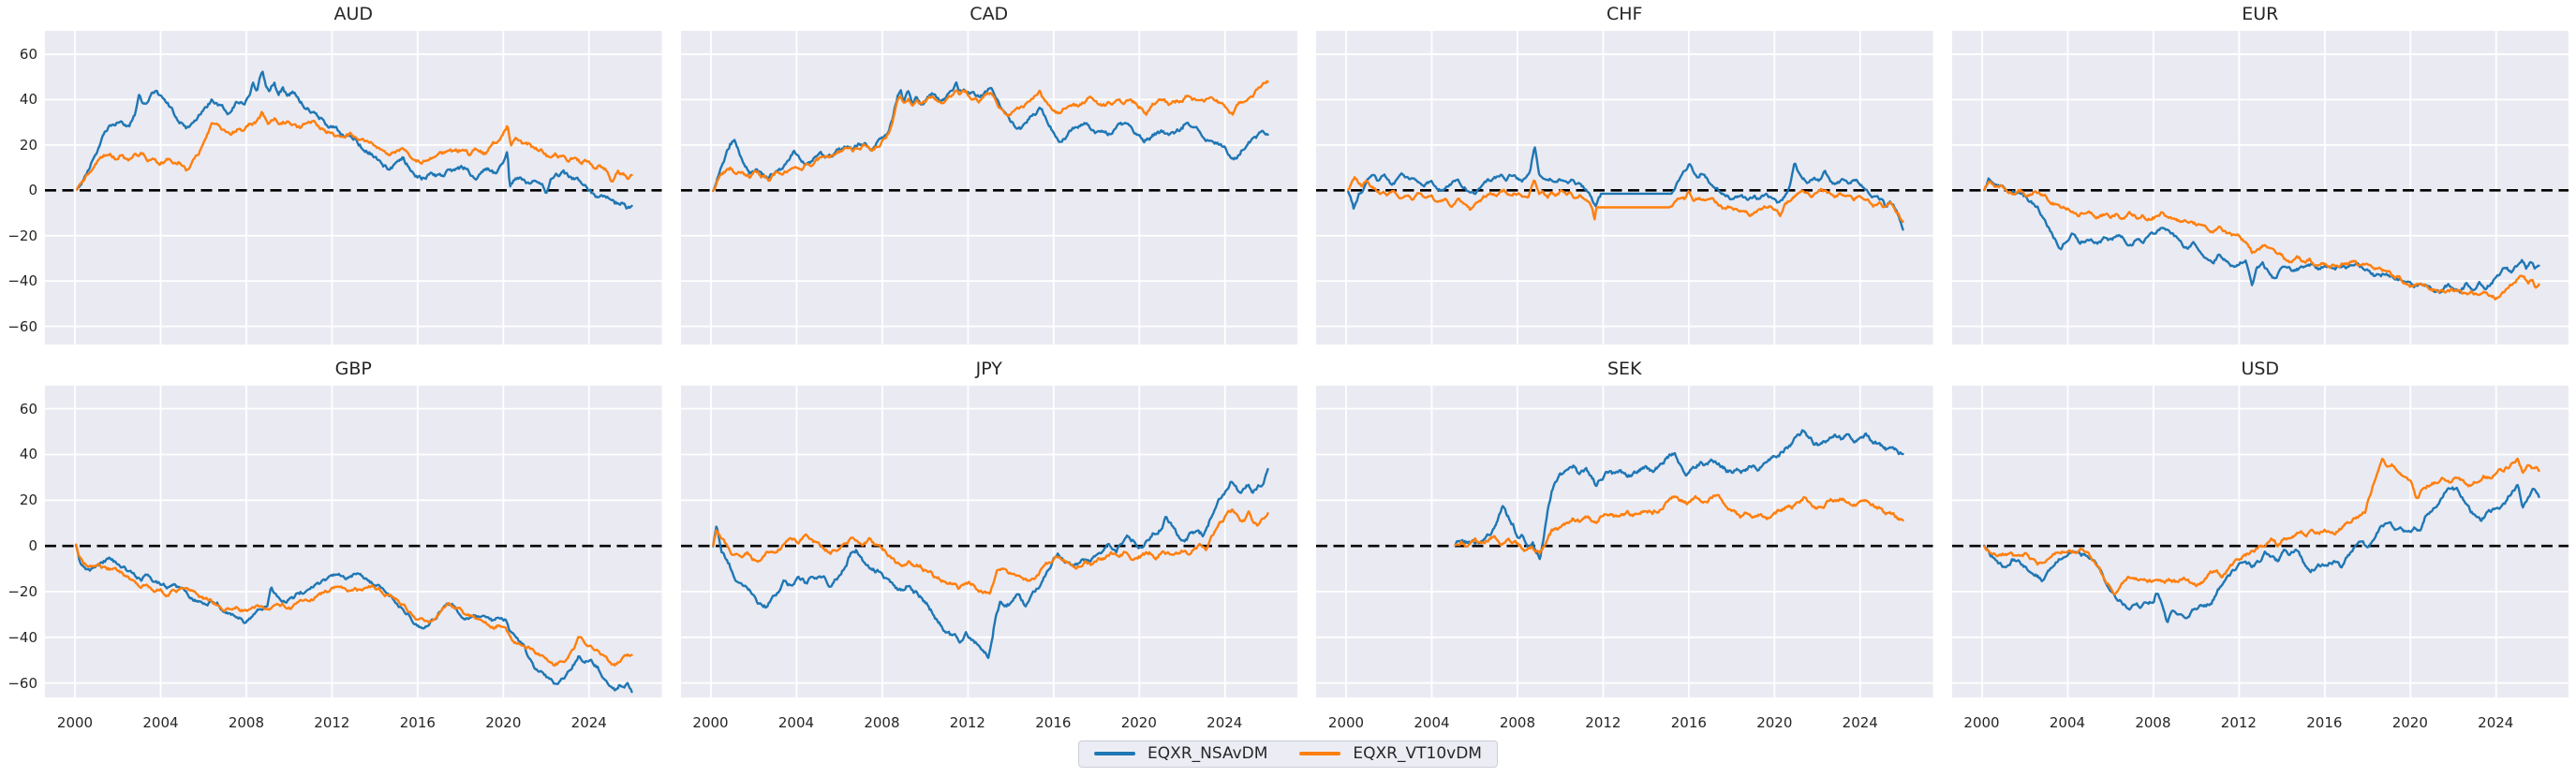 This screenshot has height=777, width=2576. Describe the element at coordinates (353, 369) in the screenshot. I see `chart-title-gbp: GBP` at that location.